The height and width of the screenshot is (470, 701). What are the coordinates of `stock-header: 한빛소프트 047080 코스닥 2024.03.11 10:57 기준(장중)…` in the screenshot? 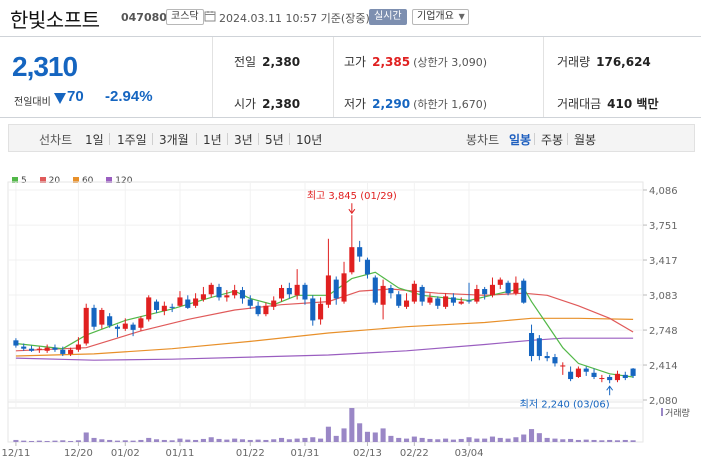 It's located at (350, 18).